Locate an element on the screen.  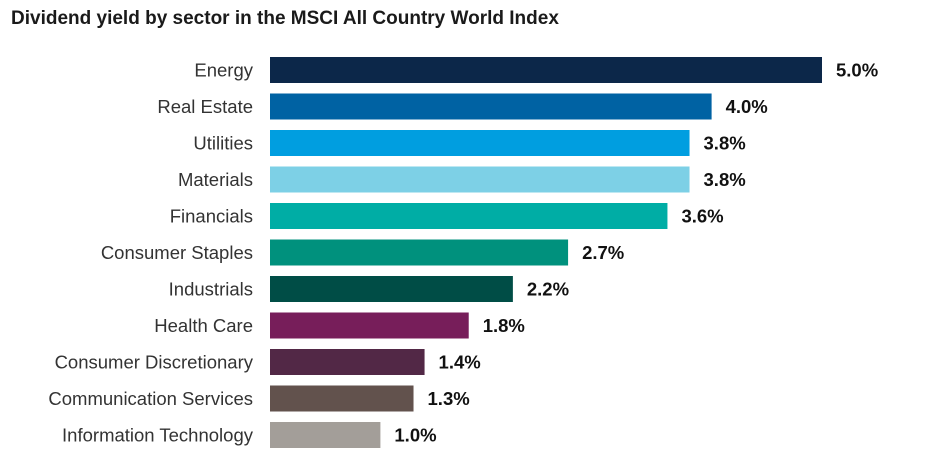
value-label: 2.2% is located at coordinates (548, 289).